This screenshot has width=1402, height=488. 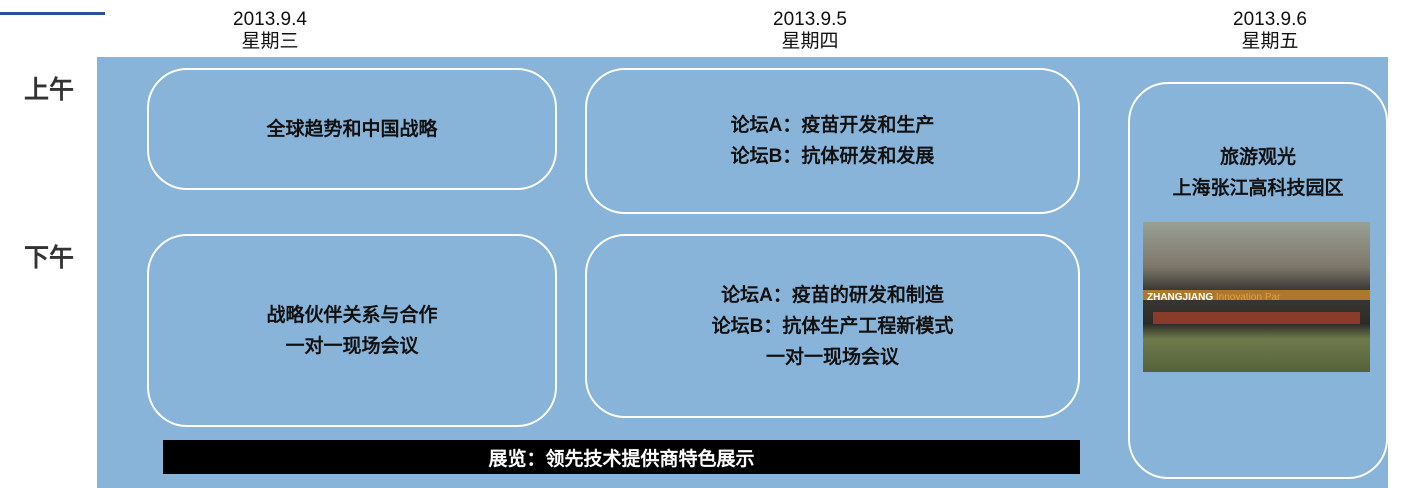 I want to click on session-box: 论坛A：疫苗的研发和制造 论坛B：抗体生产工程新模式 一对一现场会议, so click(x=832, y=326).